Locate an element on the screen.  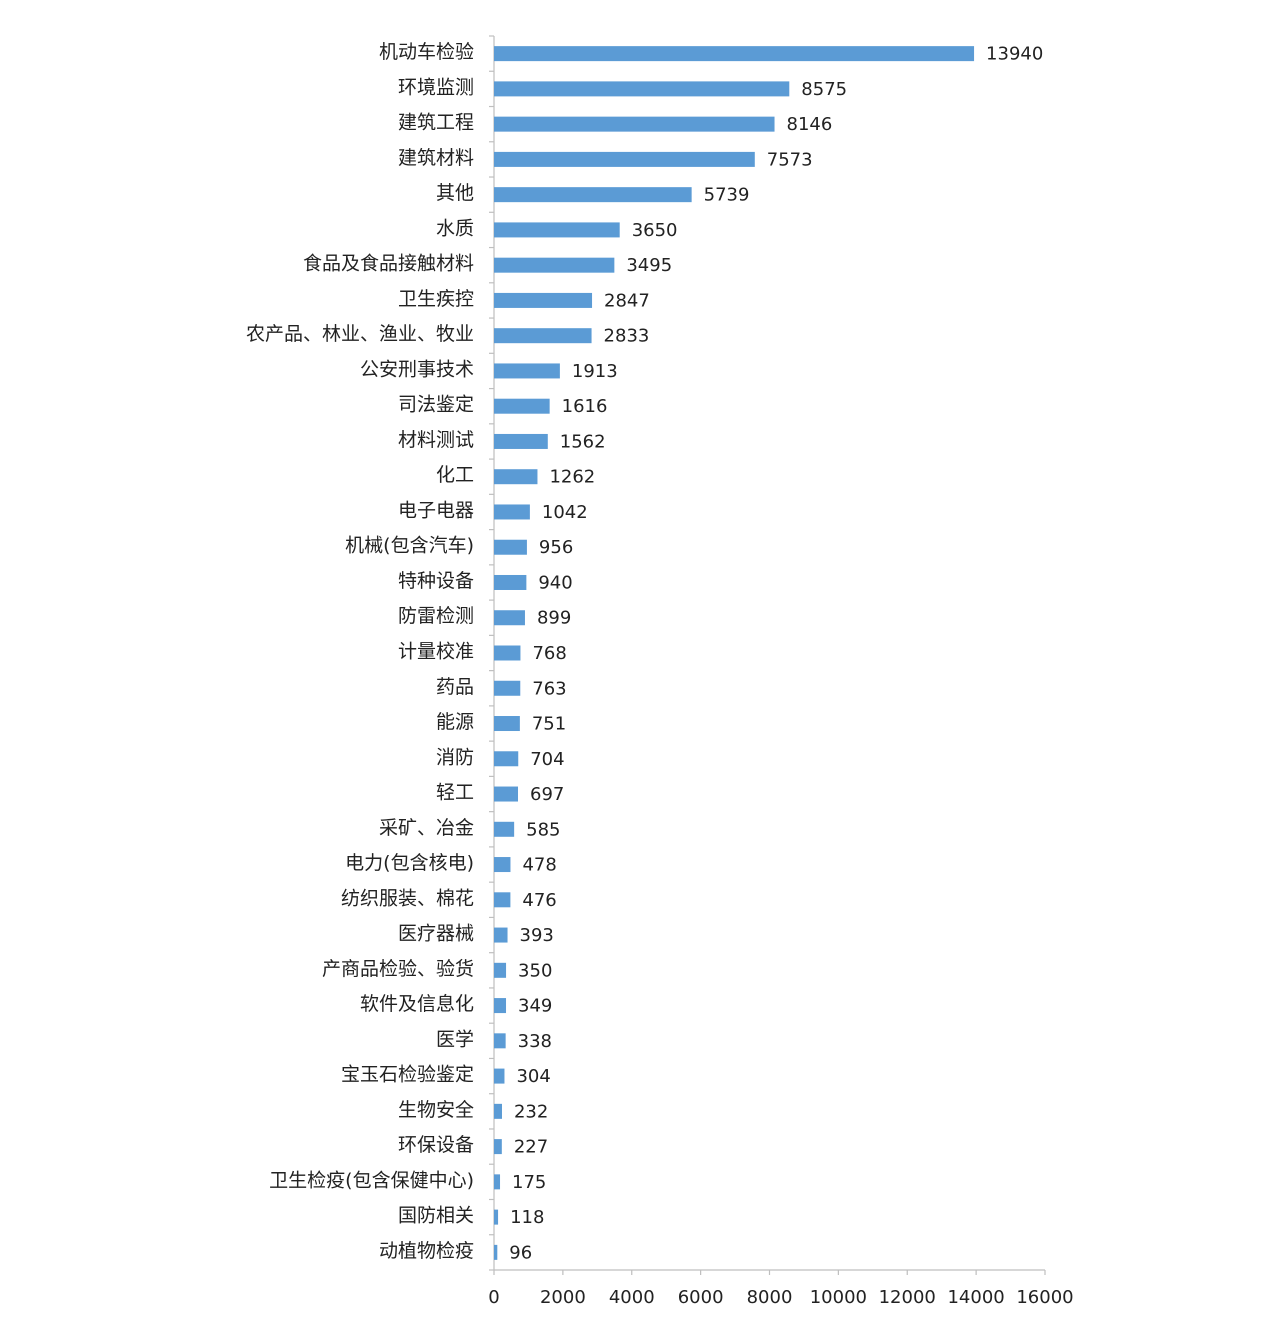
y-tick-label: 卫生检疫(包含保健中心) is located at coordinates (371, 1180).